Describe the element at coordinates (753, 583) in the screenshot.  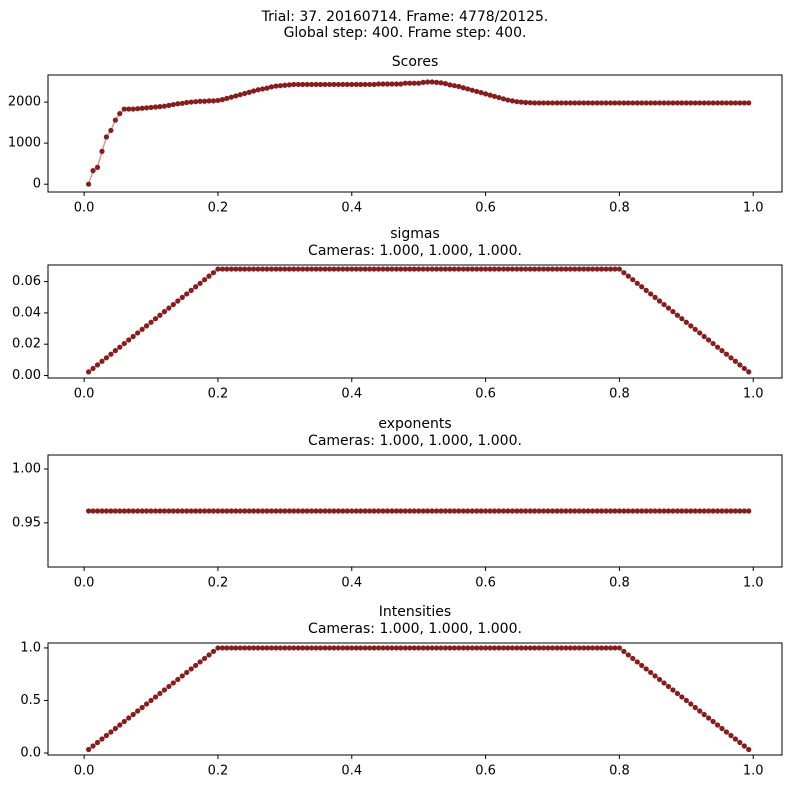
I see `x-tick-label: 1.0` at that location.